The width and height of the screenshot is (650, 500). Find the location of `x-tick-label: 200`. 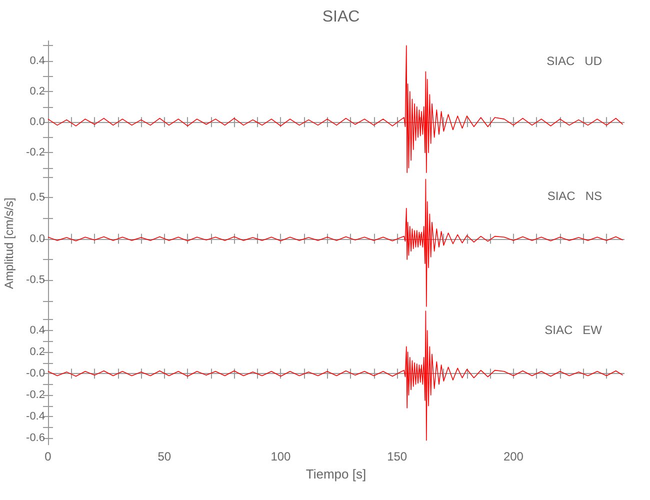

x-tick-label: 200 is located at coordinates (513, 457).